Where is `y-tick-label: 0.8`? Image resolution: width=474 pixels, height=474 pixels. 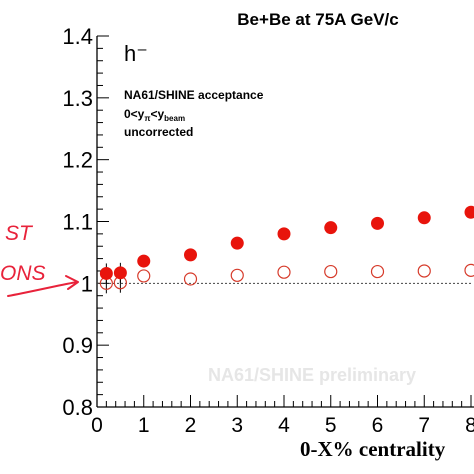
y-tick-label: 0.8 is located at coordinates (77, 407).